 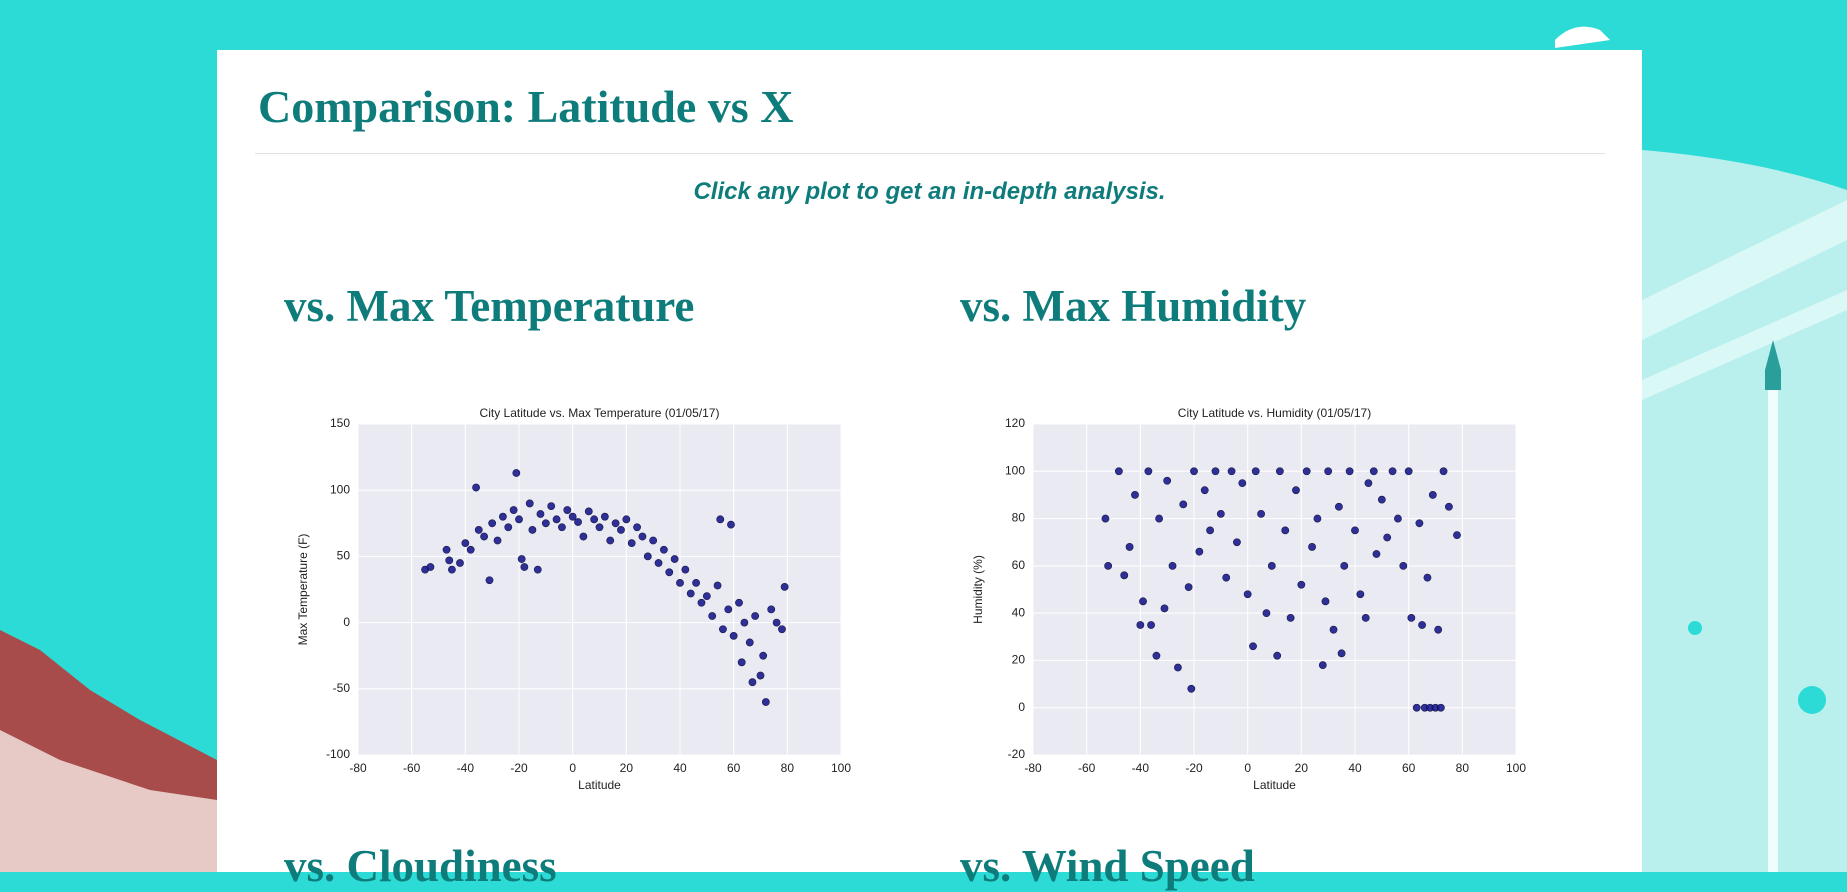 I want to click on background-mountain-snow, so click(x=108, y=801).